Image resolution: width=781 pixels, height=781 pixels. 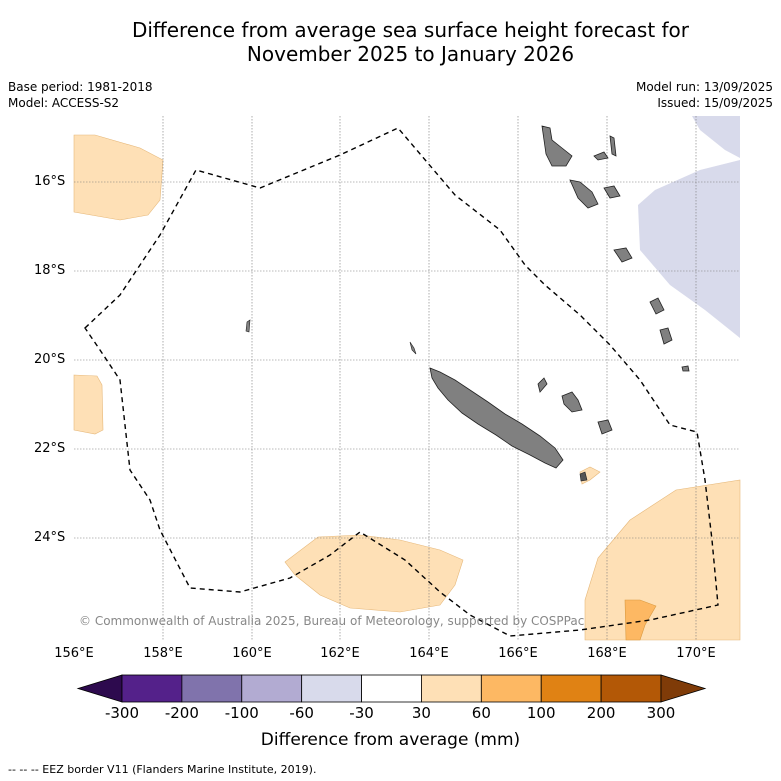 What do you see at coordinates (541, 713) in the screenshot?
I see `colorbar-tick-label: 100` at bounding box center [541, 713].